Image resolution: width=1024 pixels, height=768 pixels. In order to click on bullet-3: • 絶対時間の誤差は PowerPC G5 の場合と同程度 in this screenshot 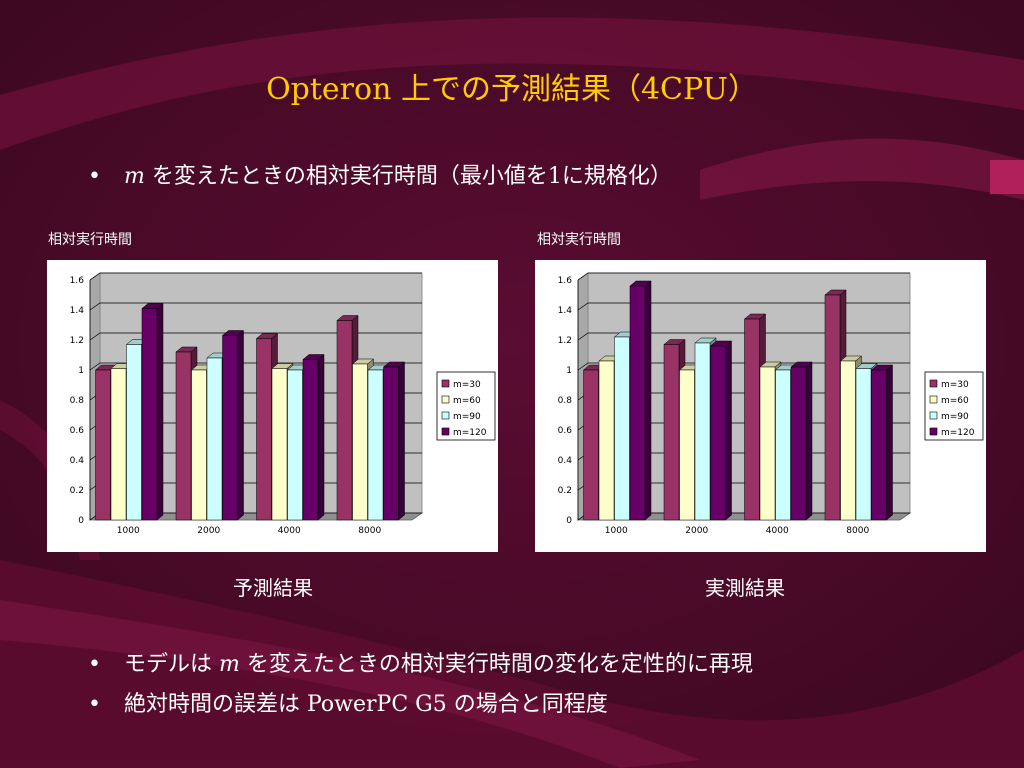, I will do `click(348, 702)`.